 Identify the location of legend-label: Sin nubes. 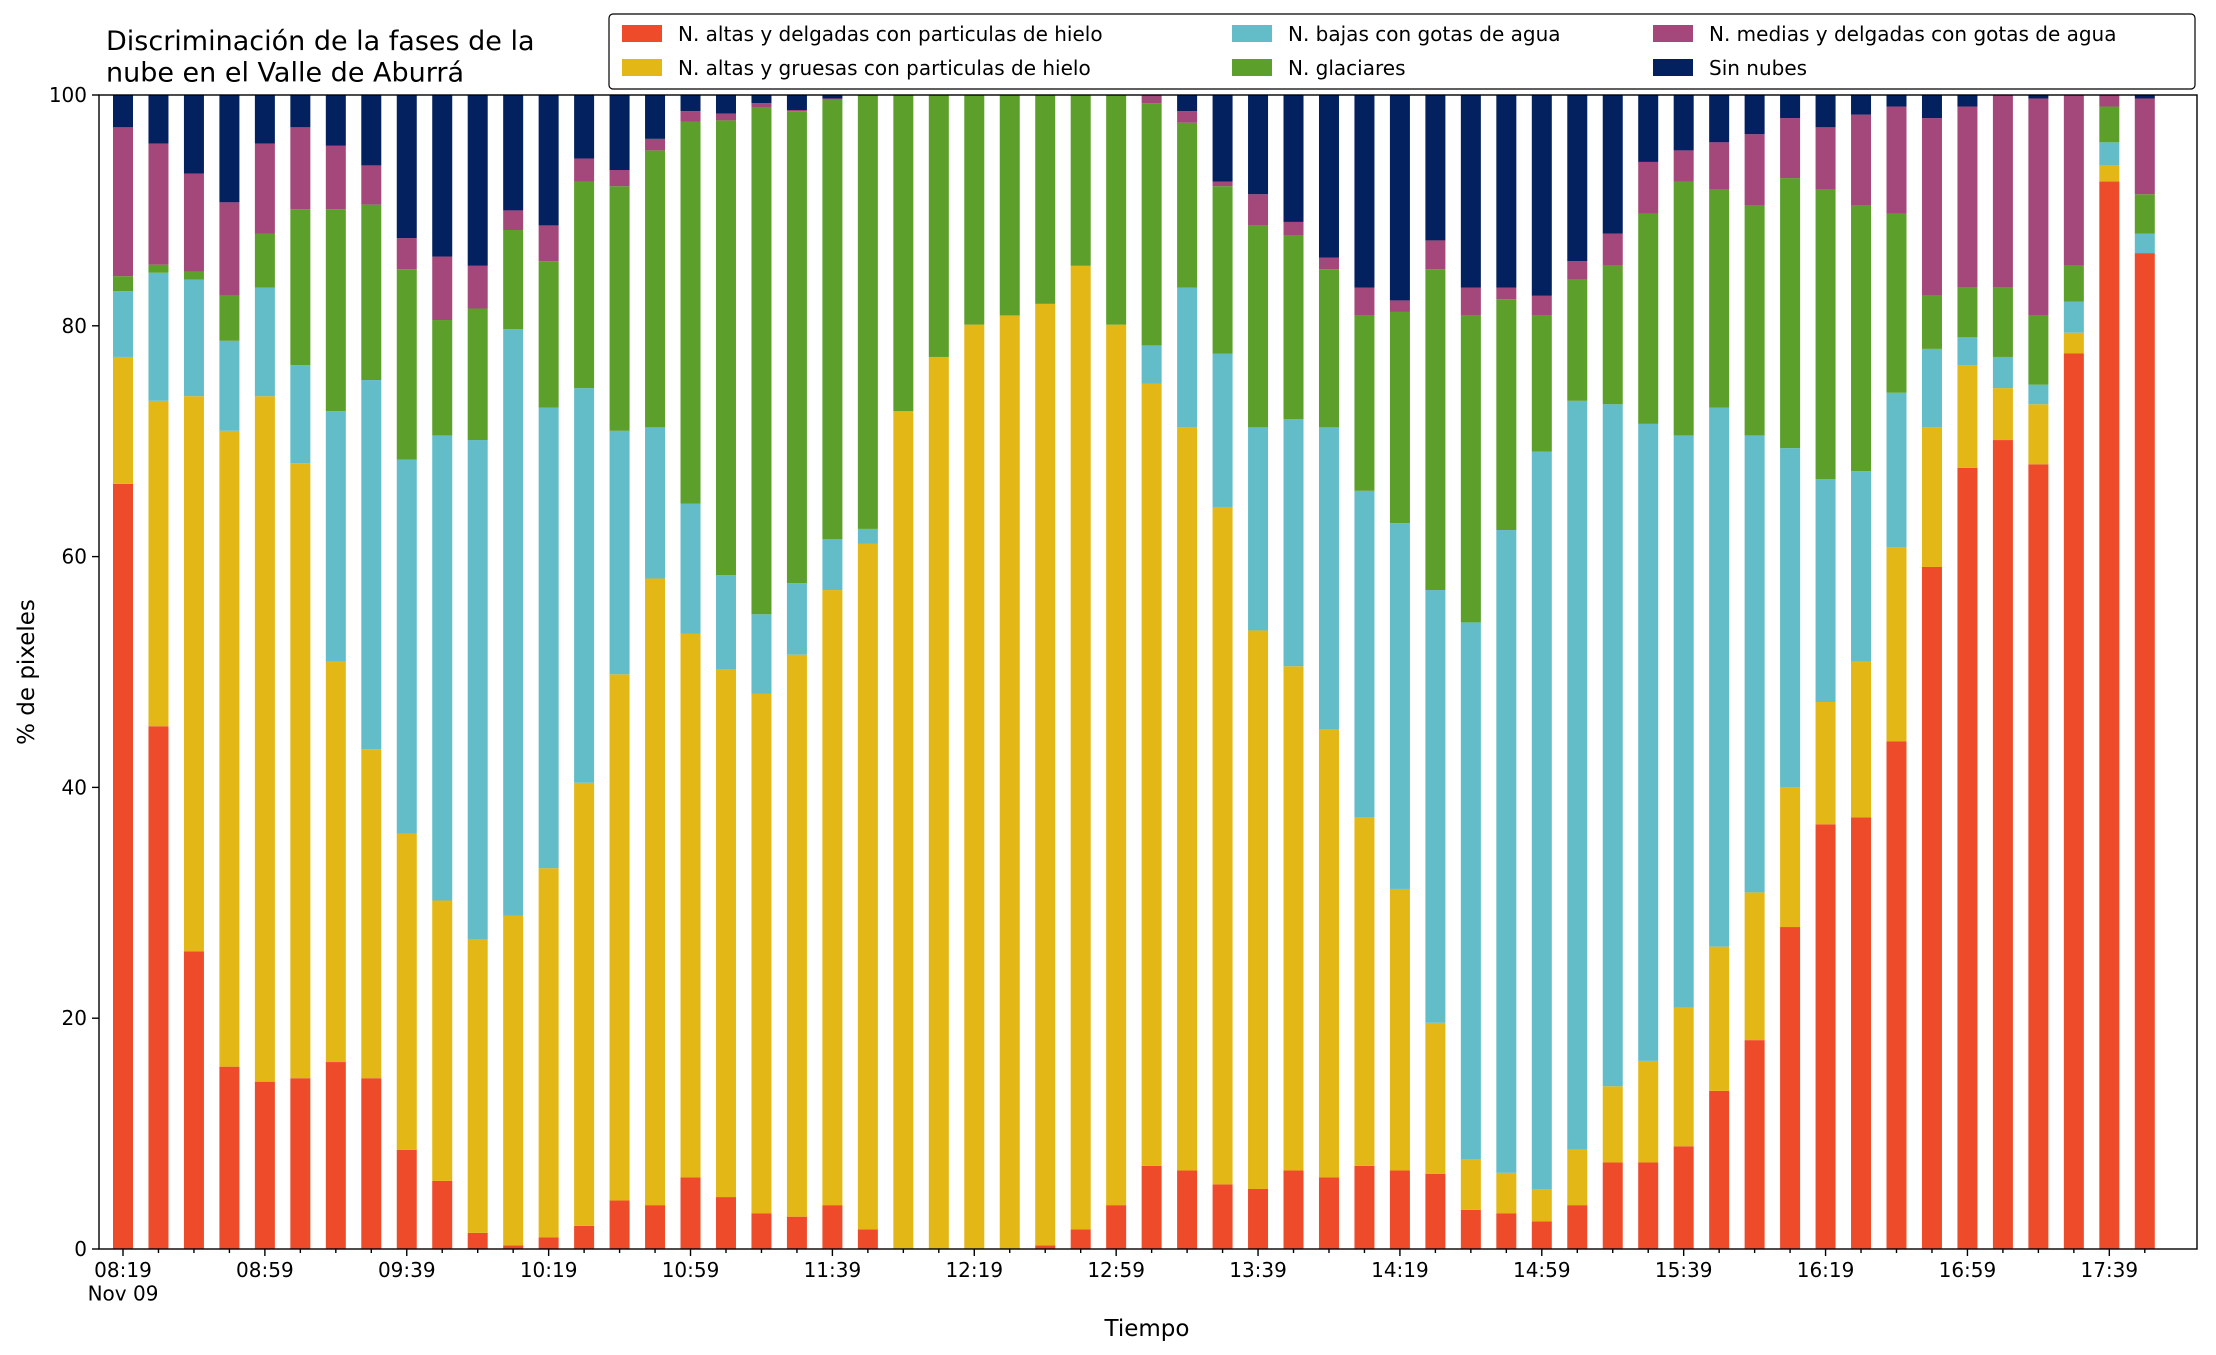
(1758, 68).